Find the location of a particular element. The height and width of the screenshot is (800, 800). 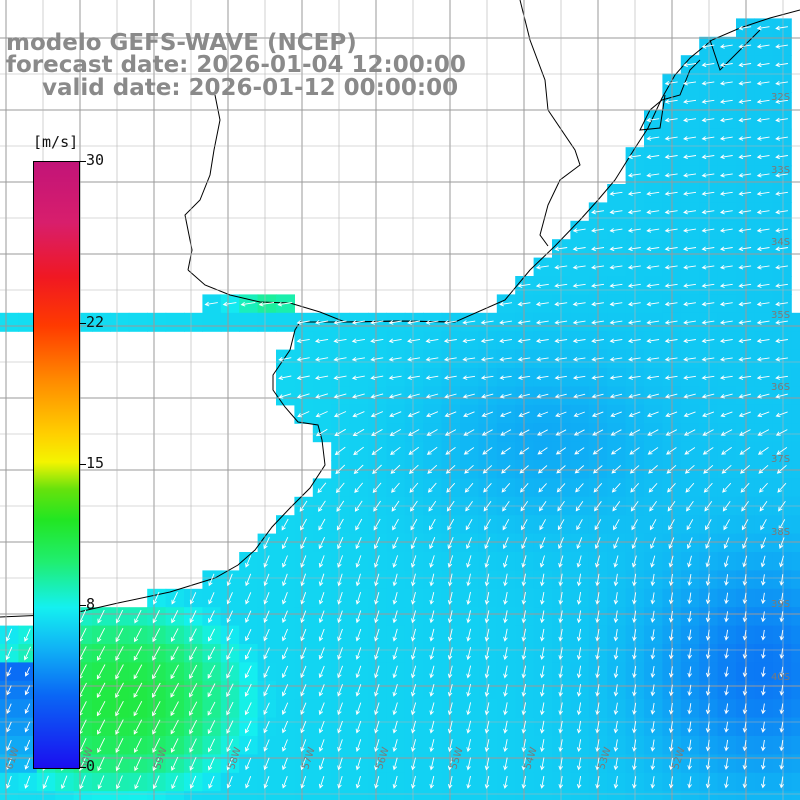

lat-label: 36S is located at coordinates (780, 387).